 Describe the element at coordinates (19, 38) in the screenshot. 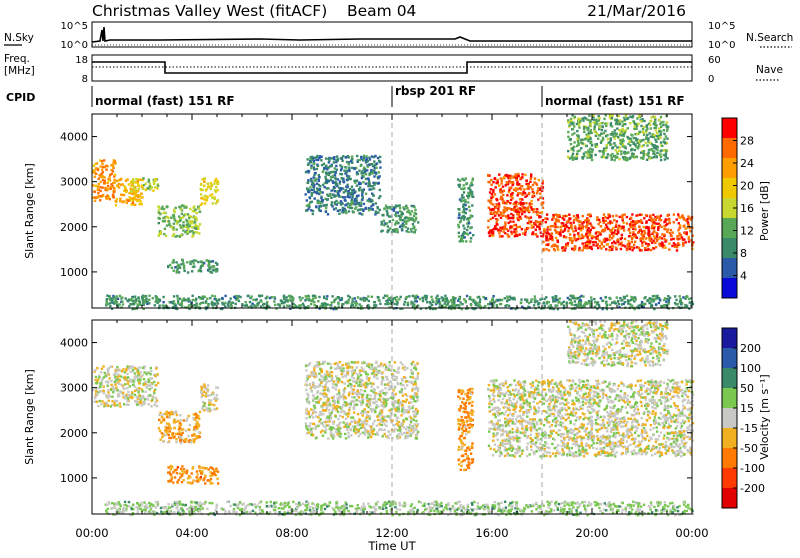

I see `noise-sky-label: N.Sky` at that location.